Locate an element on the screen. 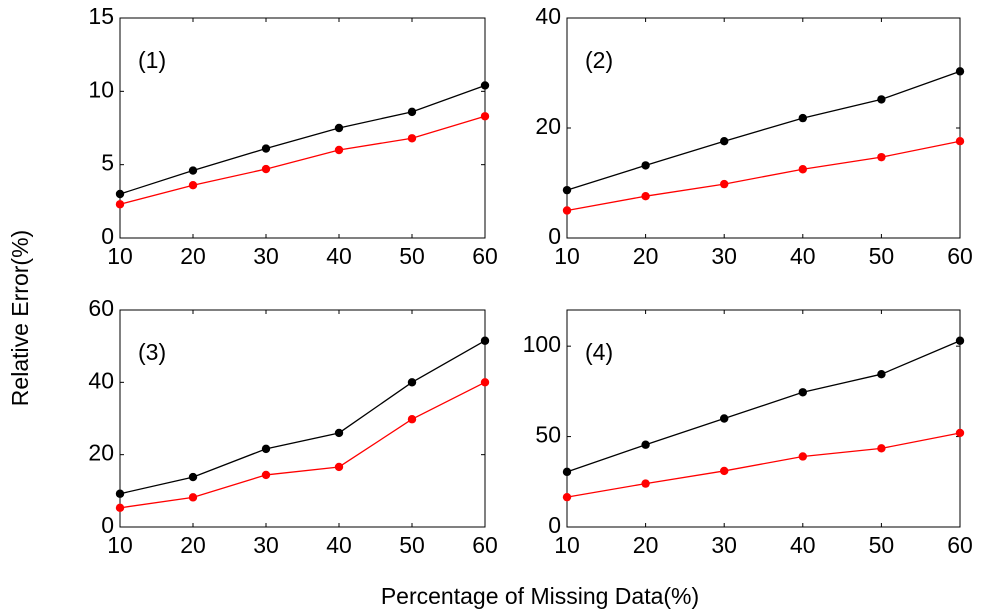  y-tick-label: 100 is located at coordinates (542, 344).